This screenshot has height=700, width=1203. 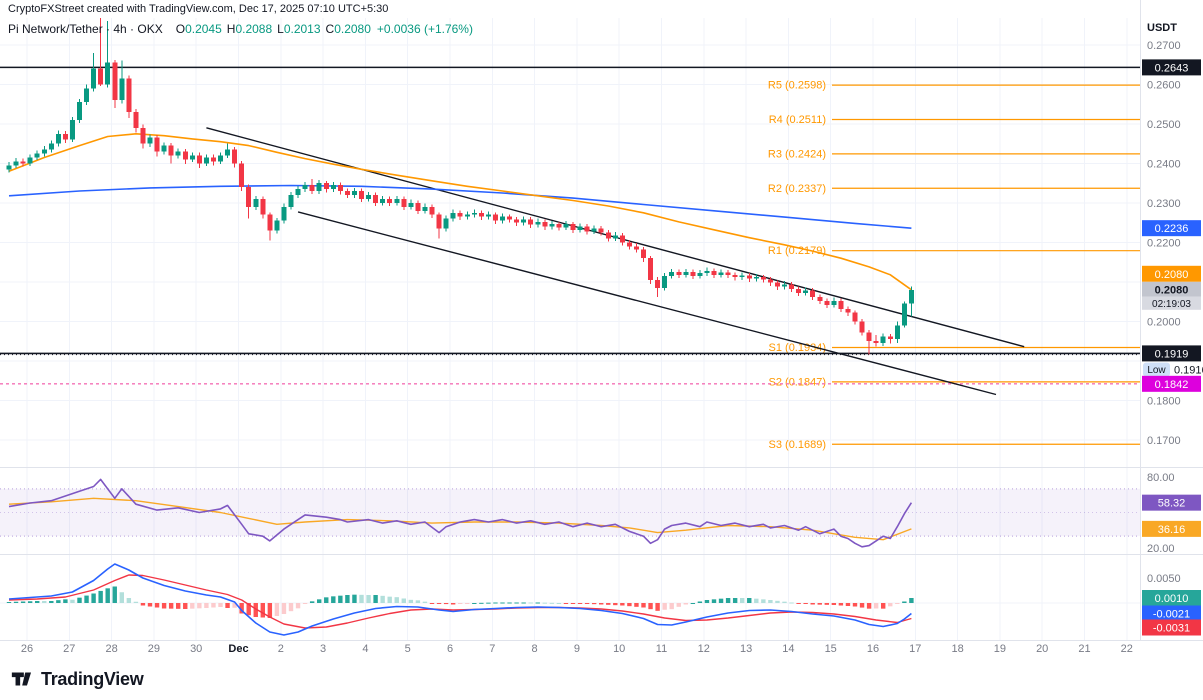 What do you see at coordinates (797, 382) in the screenshot?
I see `pivot-label: S2 (0.1847)` at bounding box center [797, 382].